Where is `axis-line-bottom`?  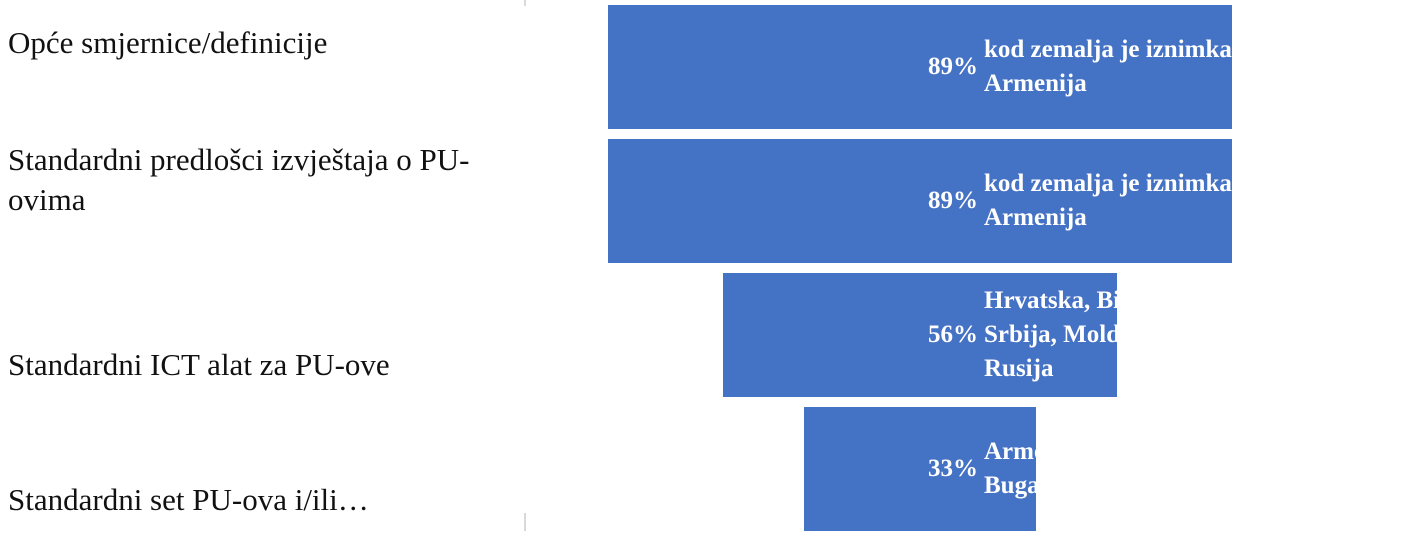 axis-line-bottom is located at coordinates (525, 522).